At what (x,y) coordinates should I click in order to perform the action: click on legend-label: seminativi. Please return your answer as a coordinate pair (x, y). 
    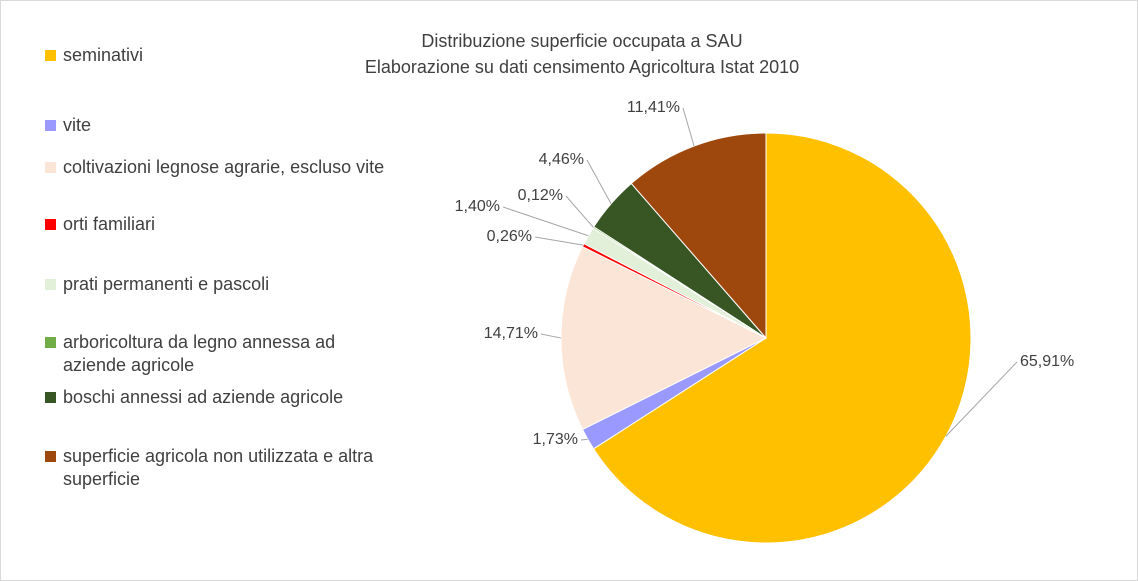
    Looking at the image, I should click on (103, 55).